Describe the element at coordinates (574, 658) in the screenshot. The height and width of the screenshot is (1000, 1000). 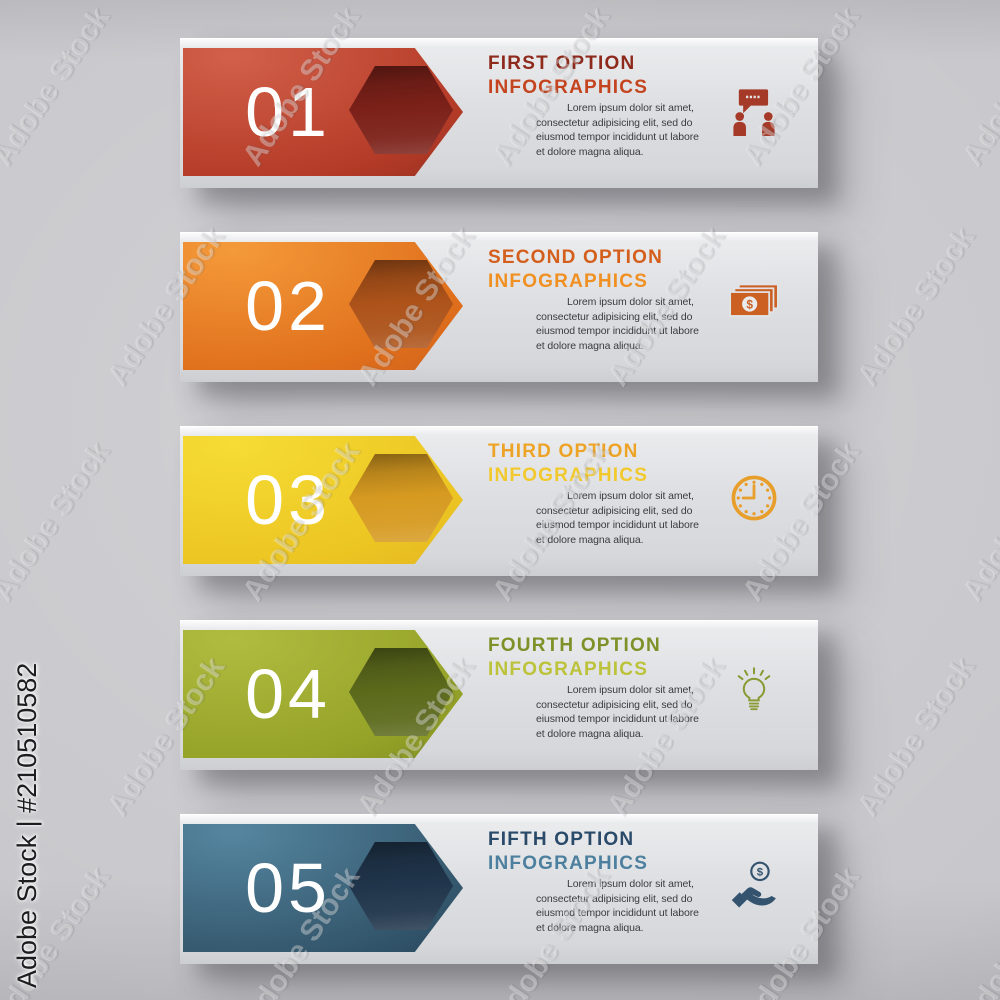
I see `option-title: FOURTH OPTION INFOGRAPHICS` at that location.